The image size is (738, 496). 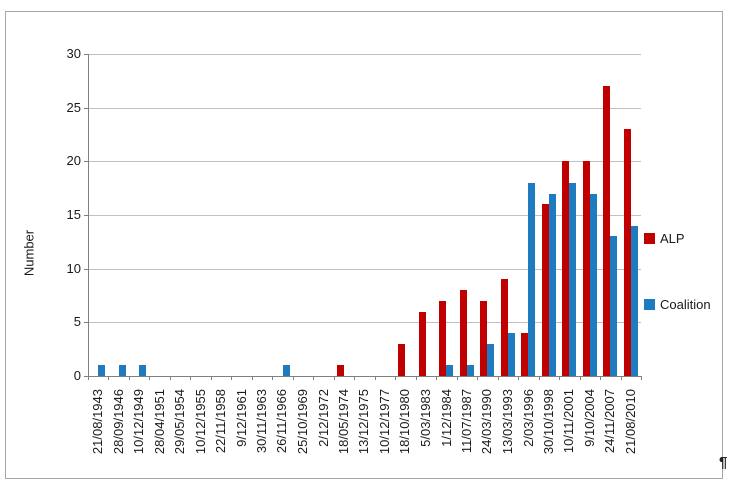 What do you see at coordinates (323, 418) in the screenshot?
I see `x-tick-label: 2/12/1972` at bounding box center [323, 418].